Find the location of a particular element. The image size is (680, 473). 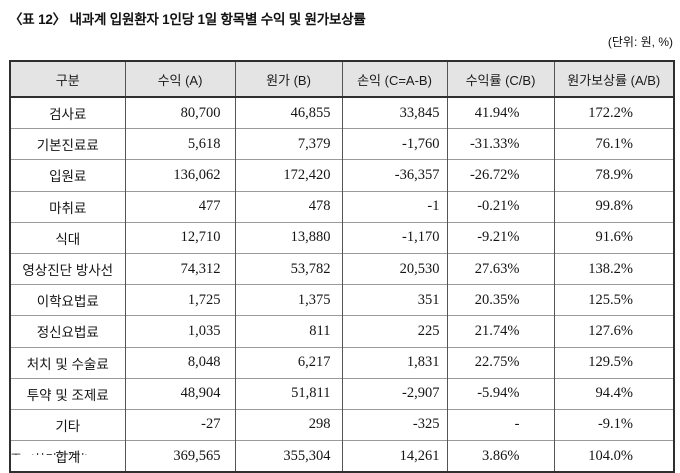

cell-revenue: 1,035 is located at coordinates (179, 331).